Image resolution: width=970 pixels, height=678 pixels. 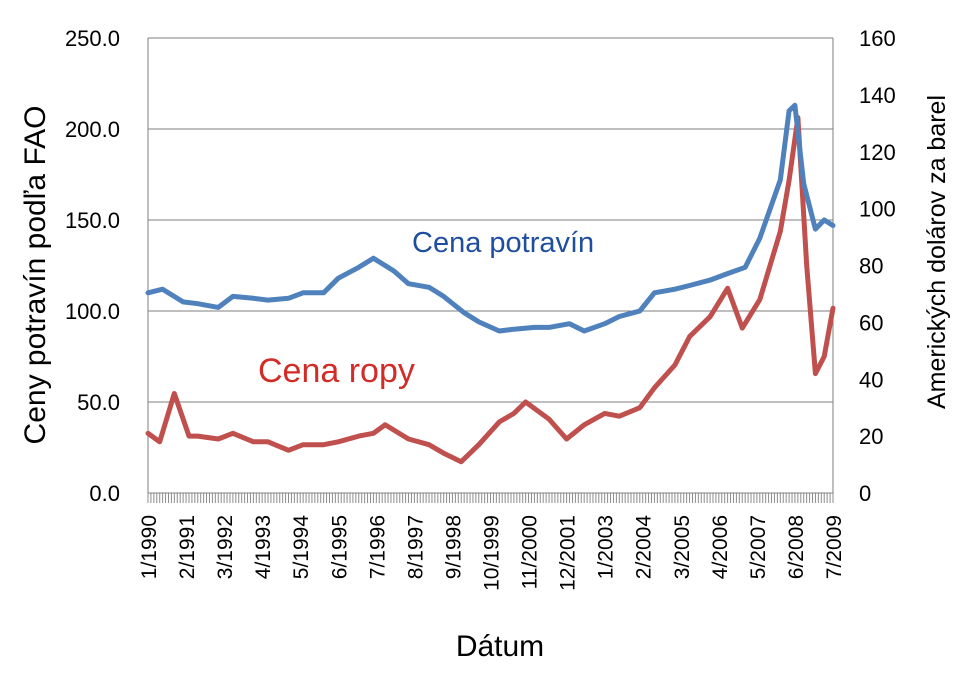 I want to click on x-tick-label: 1/1990, so click(x=149, y=547).